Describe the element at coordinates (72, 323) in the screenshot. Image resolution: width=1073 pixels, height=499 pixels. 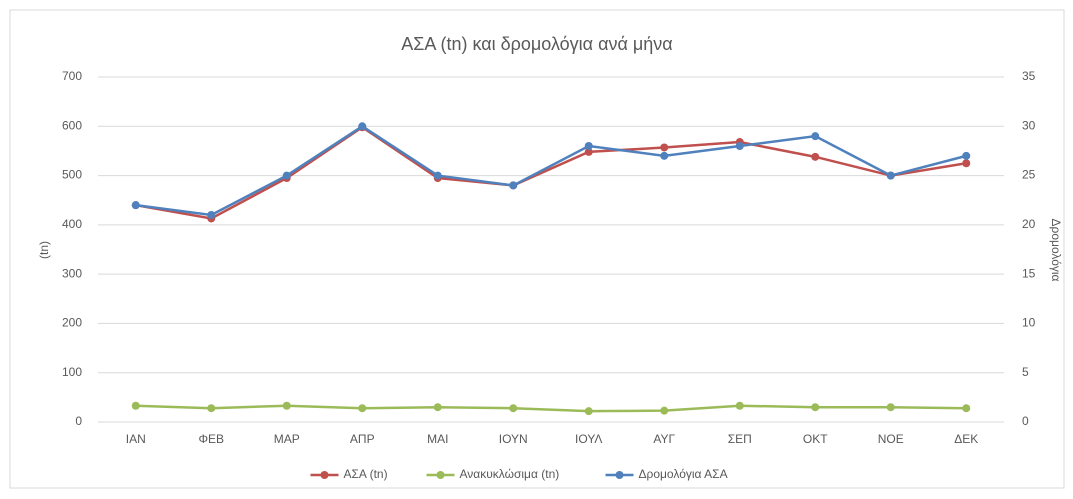
I see `y-tick-label: 200` at that location.